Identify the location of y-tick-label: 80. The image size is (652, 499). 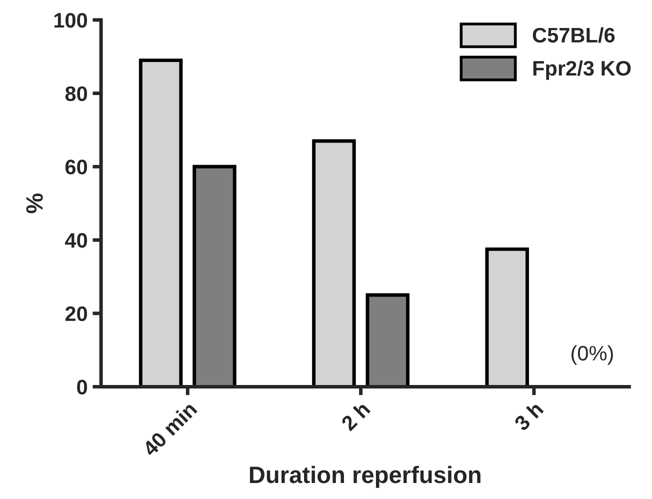
(76, 94).